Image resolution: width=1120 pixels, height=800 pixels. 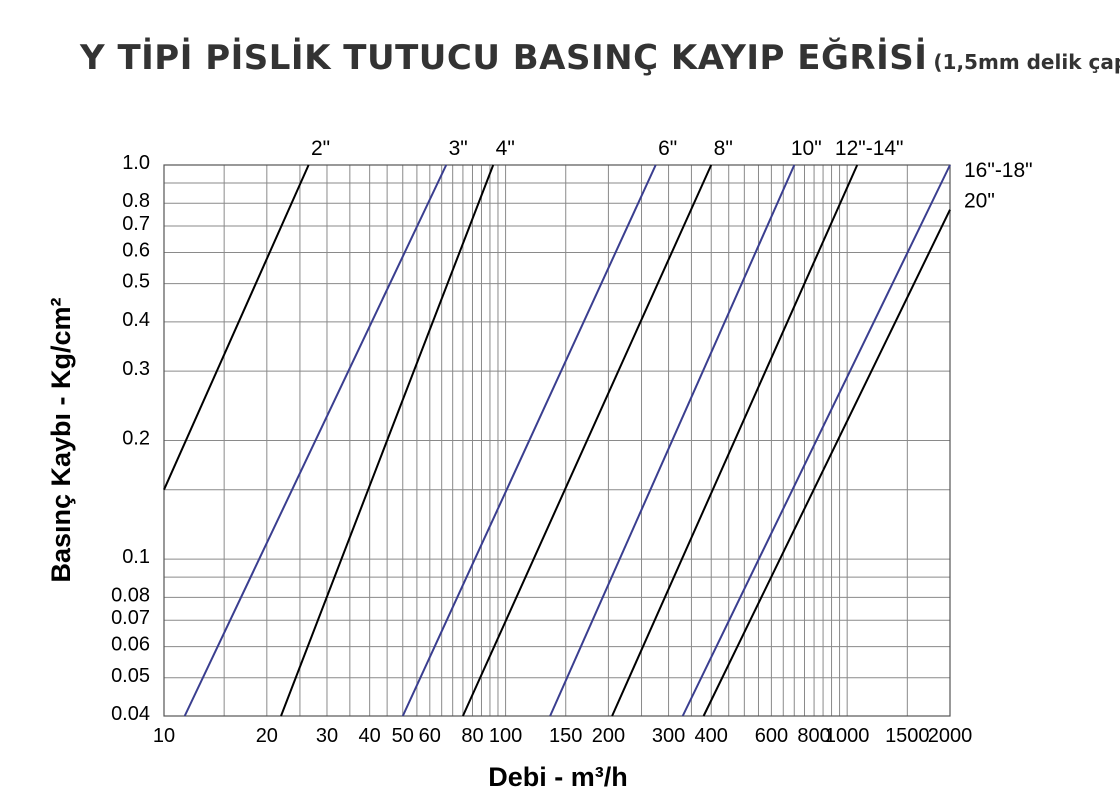 I want to click on y-tick-label-8: 0.4, so click(x=136, y=320).